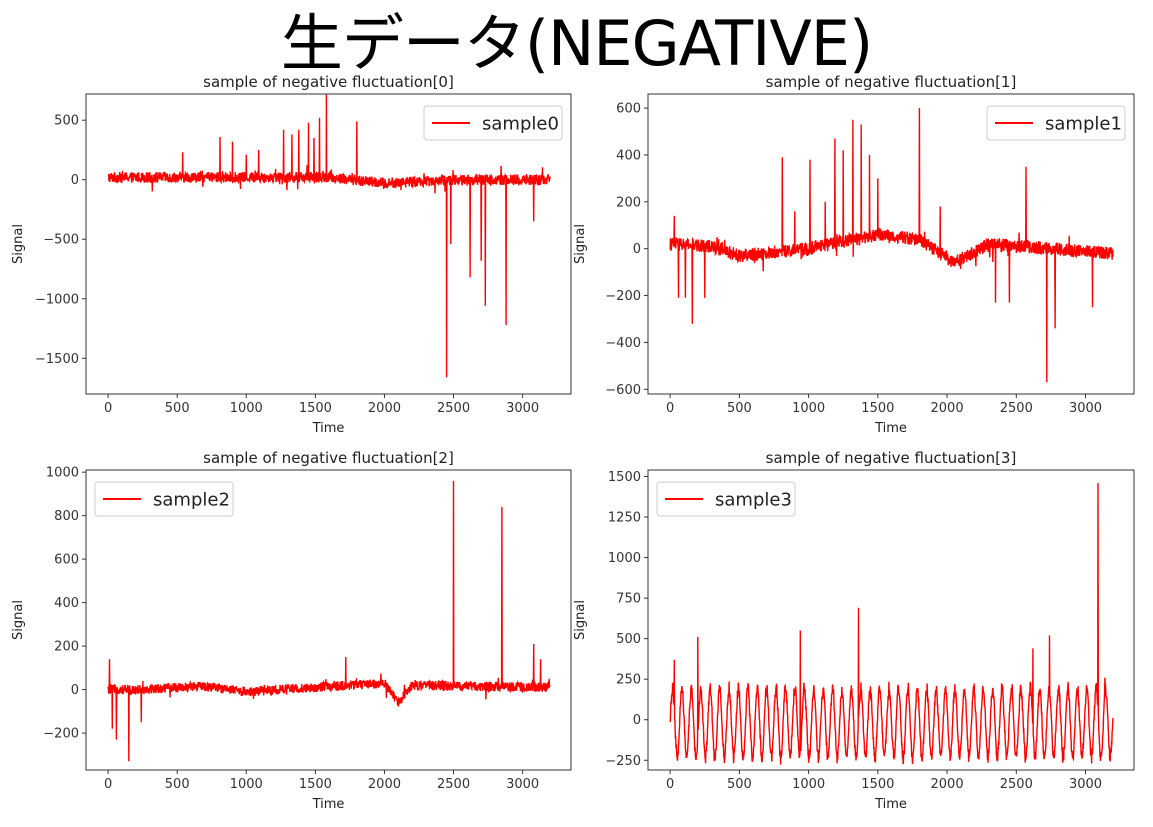 This screenshot has height=827, width=1153. I want to click on y-tick-label: 750, so click(628, 599).